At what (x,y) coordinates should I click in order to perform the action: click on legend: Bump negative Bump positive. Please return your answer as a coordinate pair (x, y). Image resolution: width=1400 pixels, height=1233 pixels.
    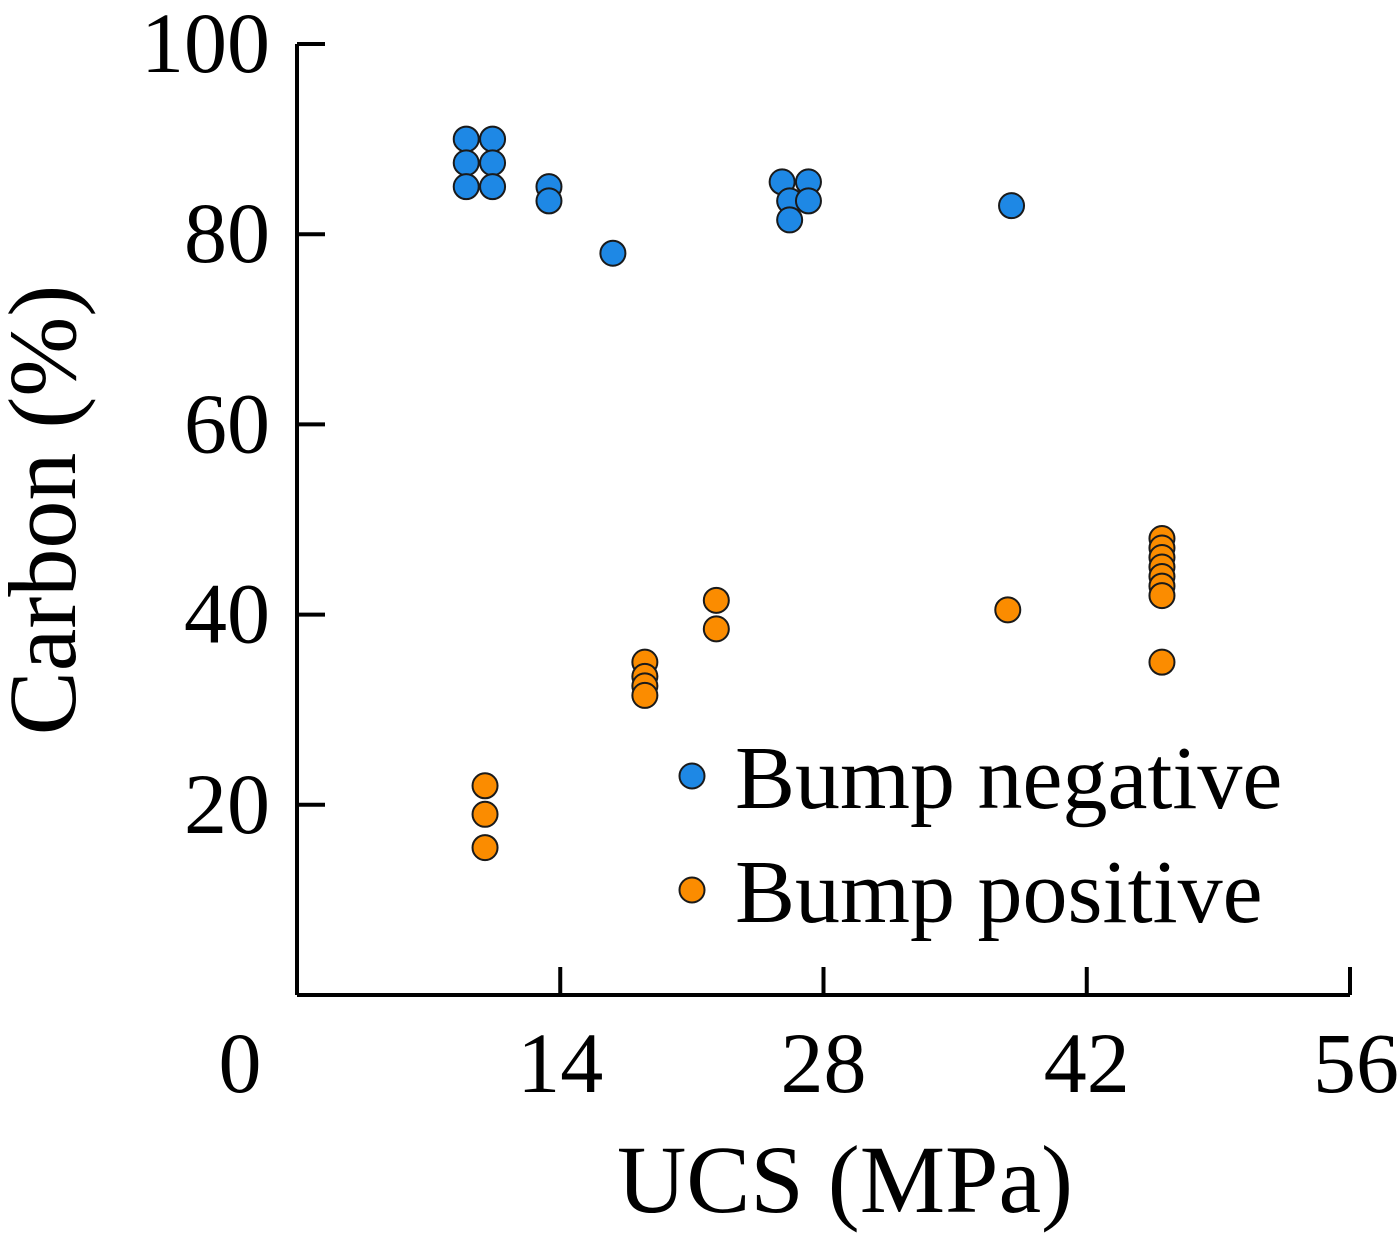
    Looking at the image, I should click on (980, 835).